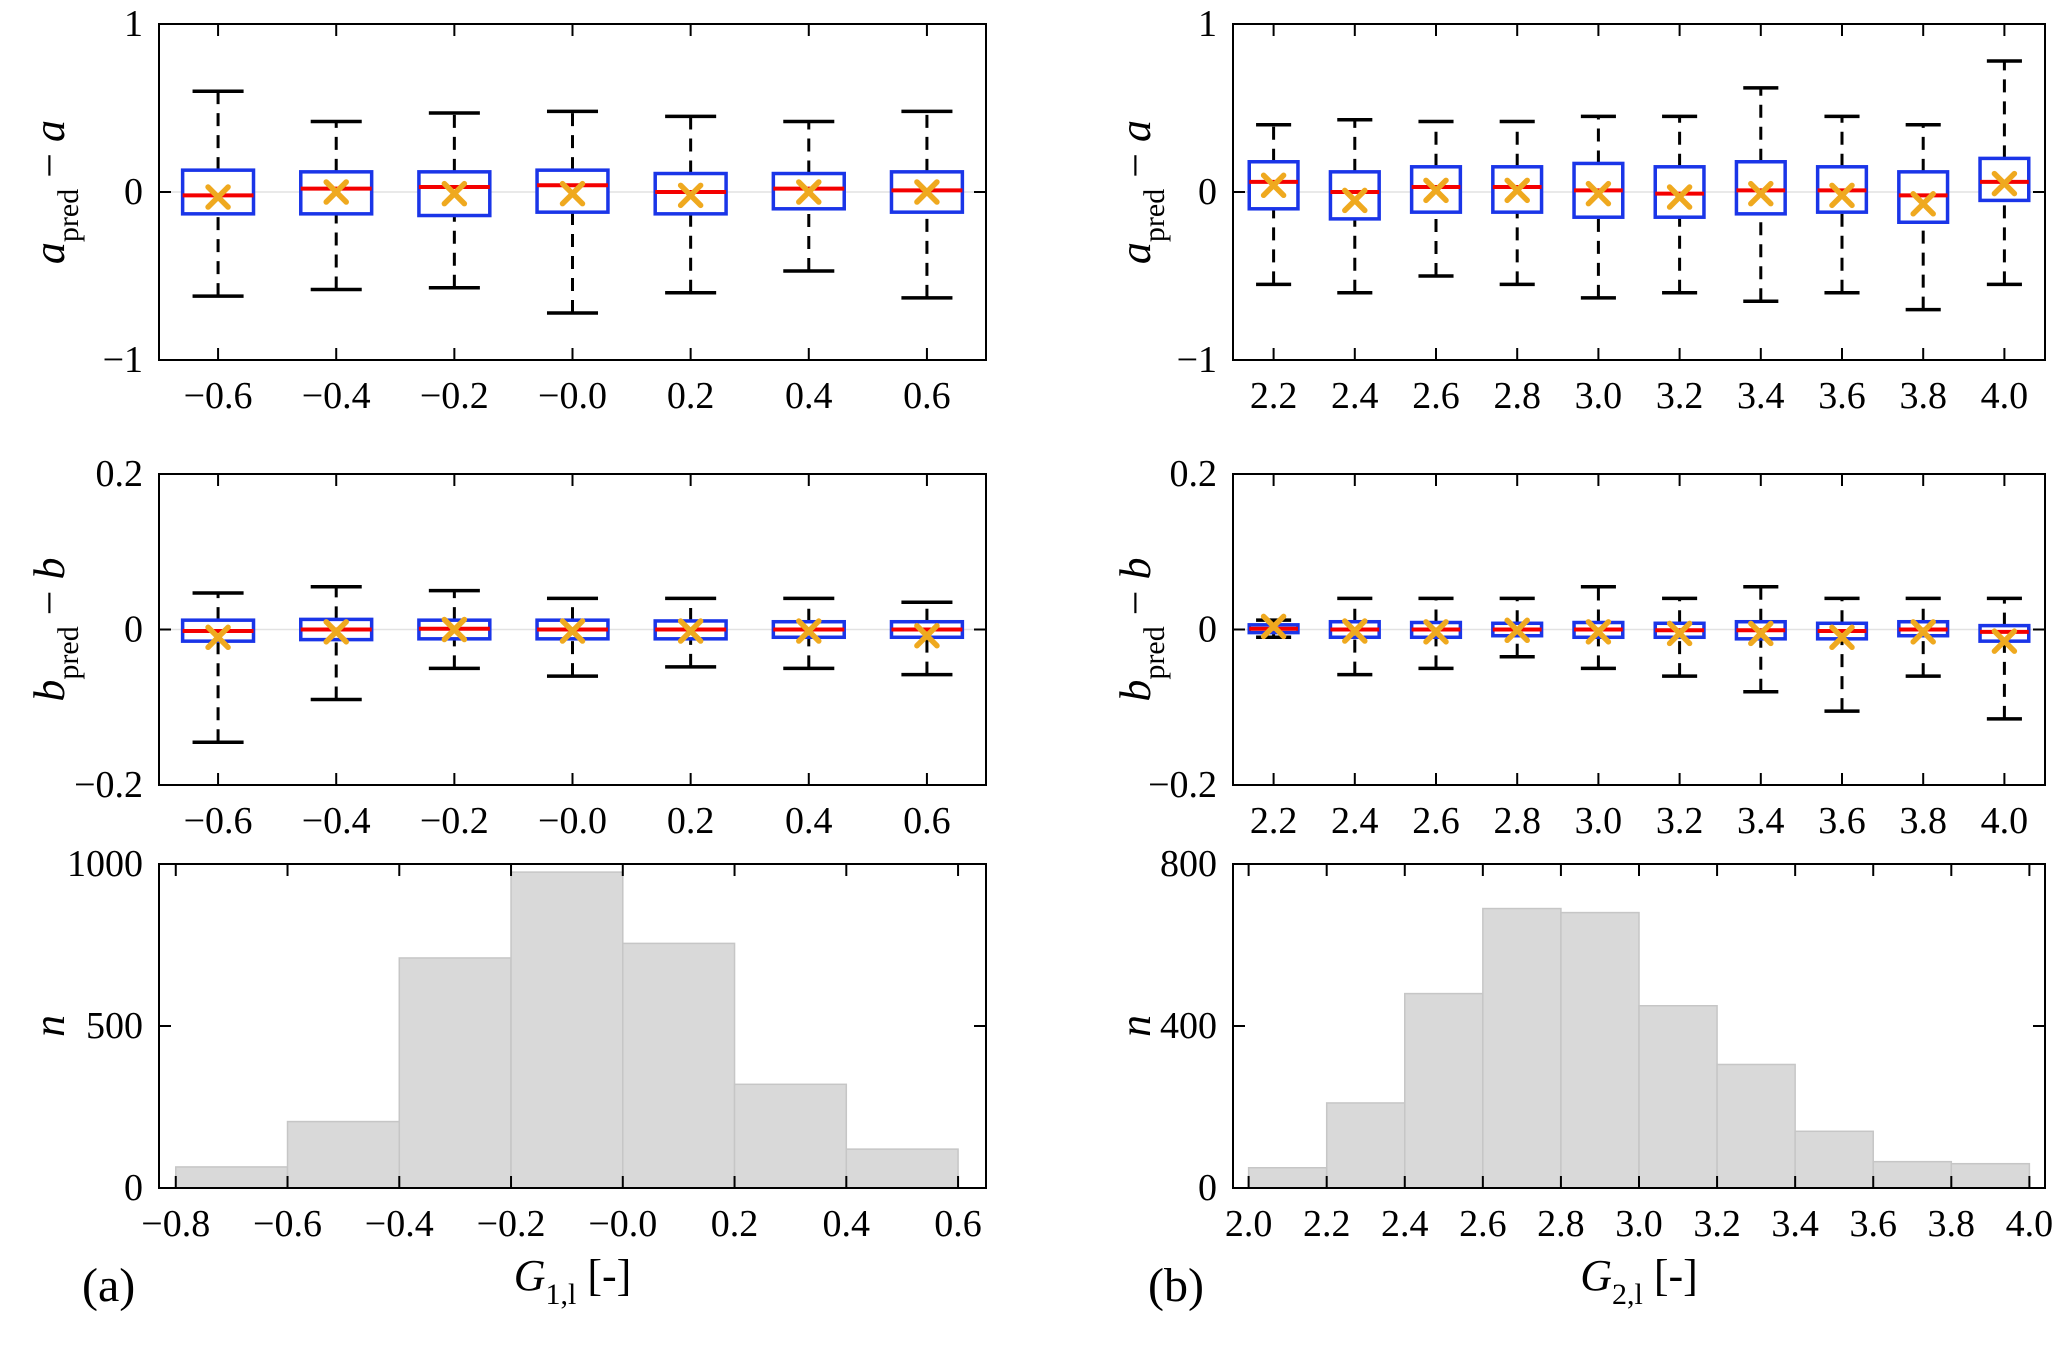  What do you see at coordinates (120, 474) in the screenshot?
I see `y-tick-label: 0.2` at bounding box center [120, 474].